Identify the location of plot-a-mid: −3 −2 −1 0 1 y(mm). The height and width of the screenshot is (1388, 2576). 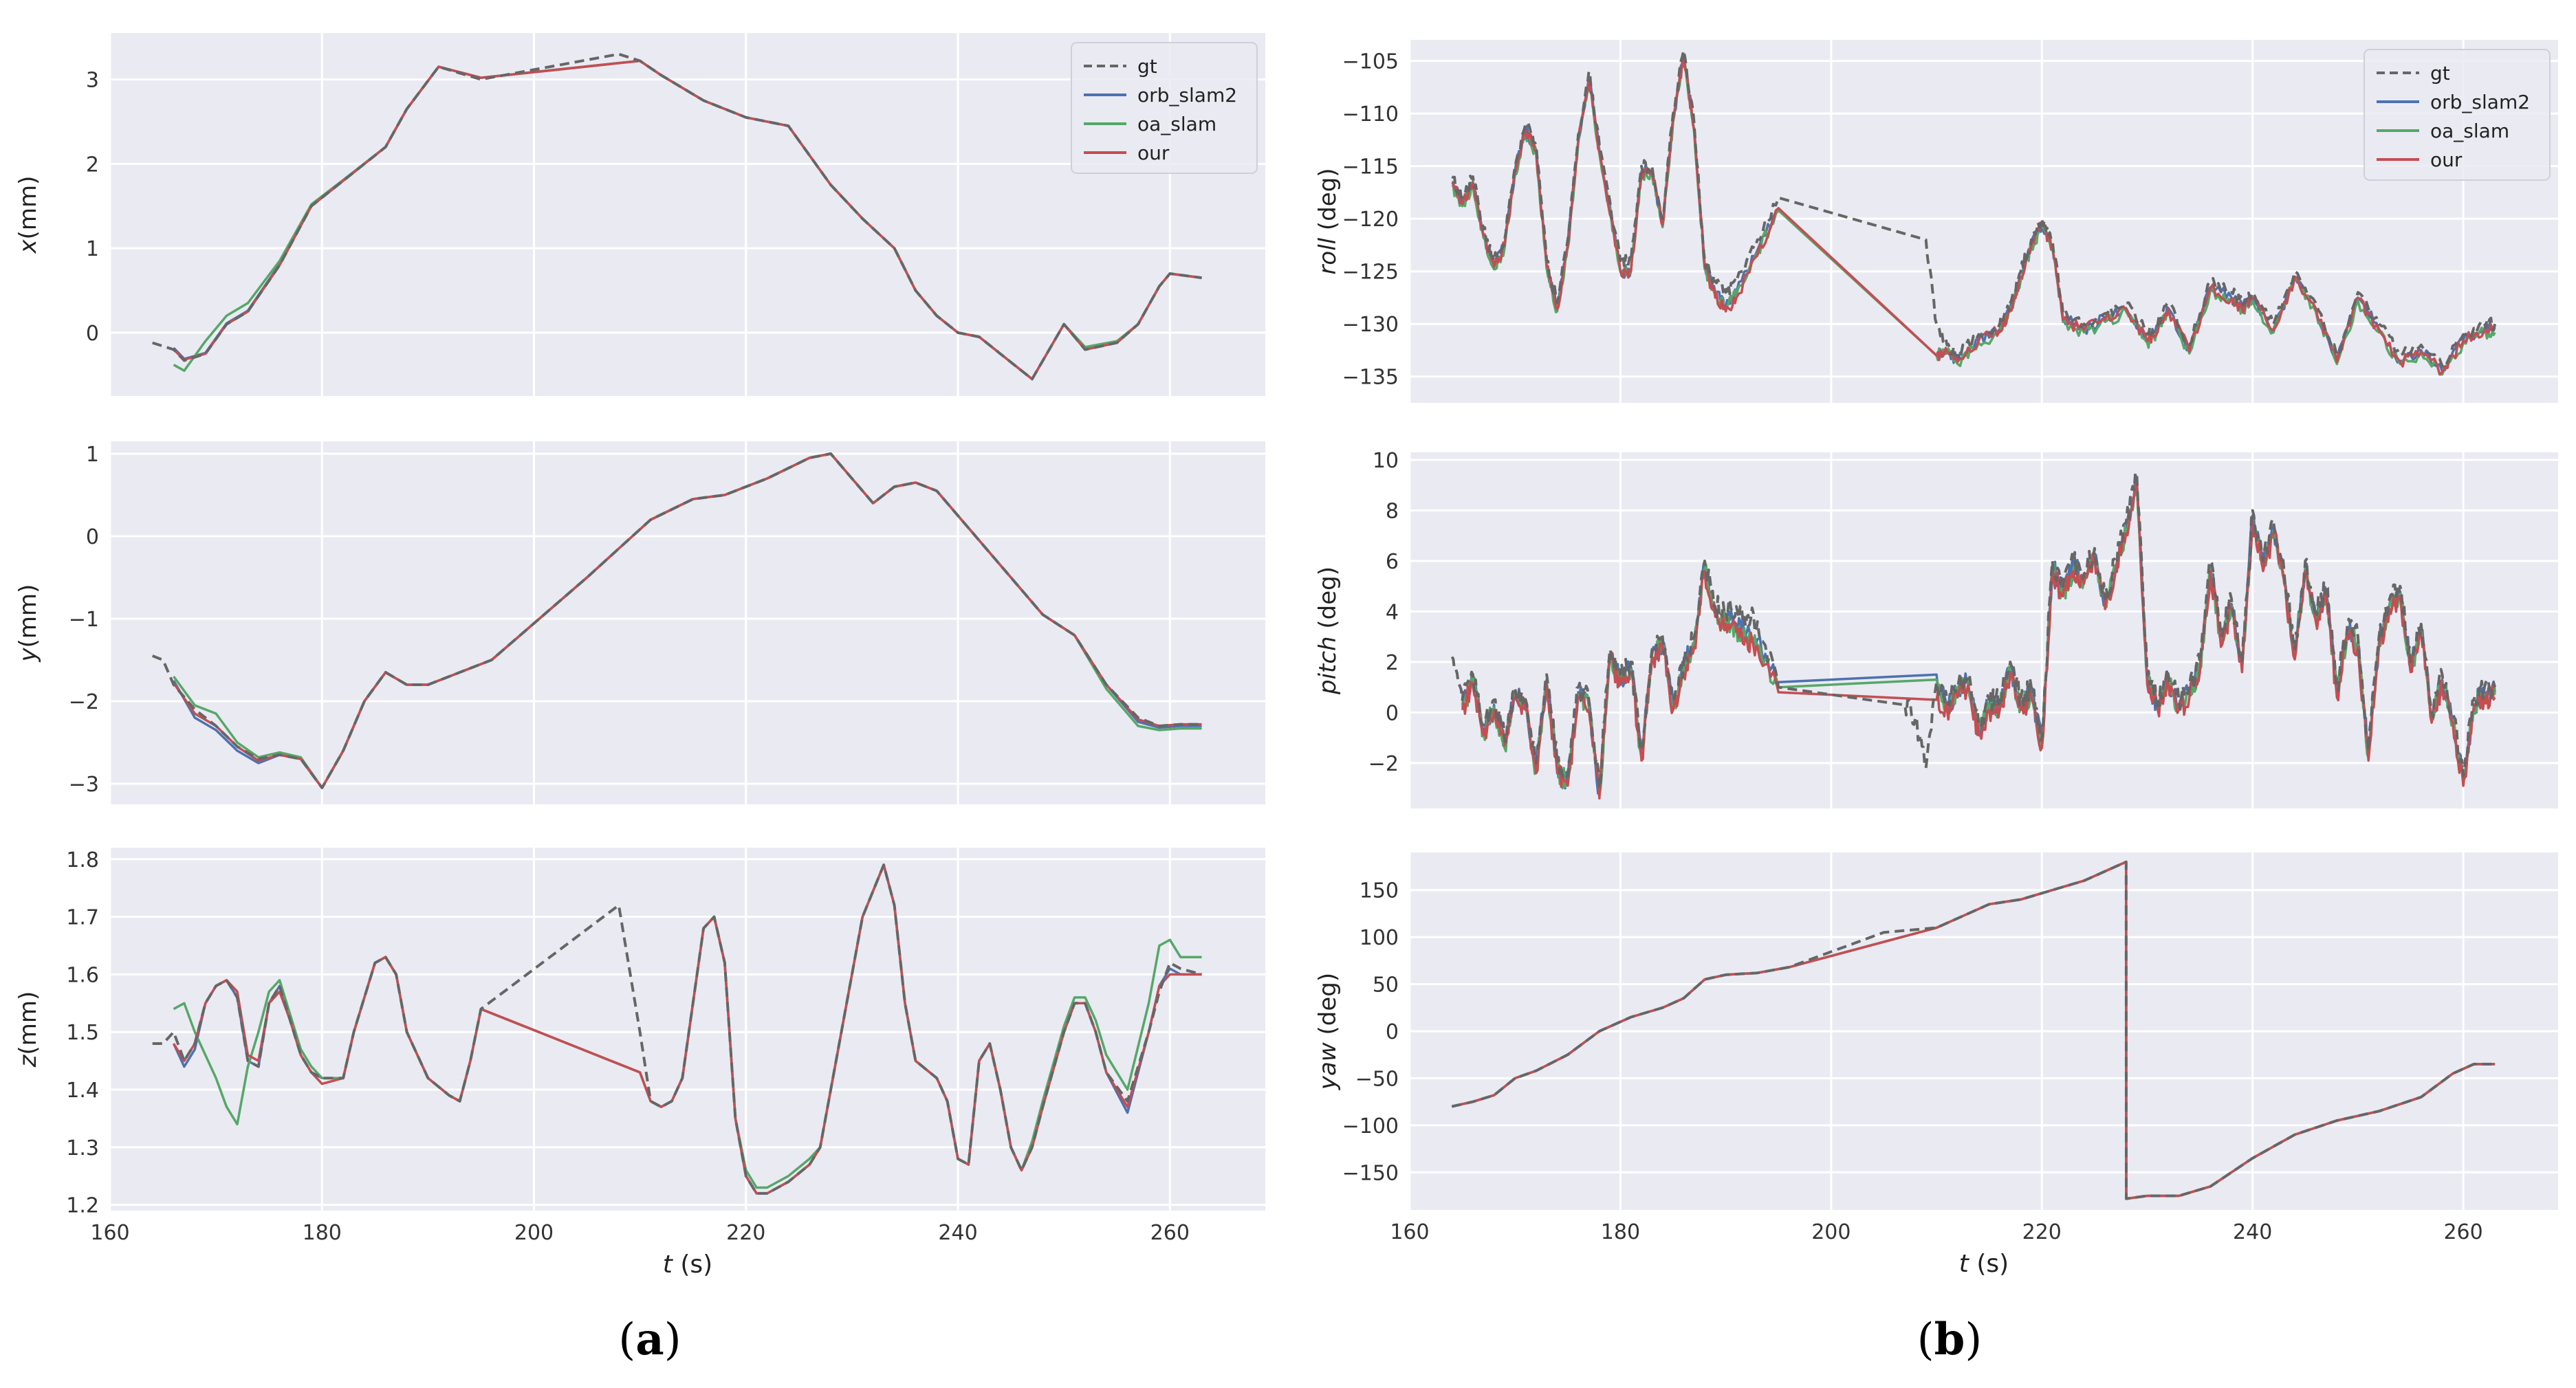
(639, 622).